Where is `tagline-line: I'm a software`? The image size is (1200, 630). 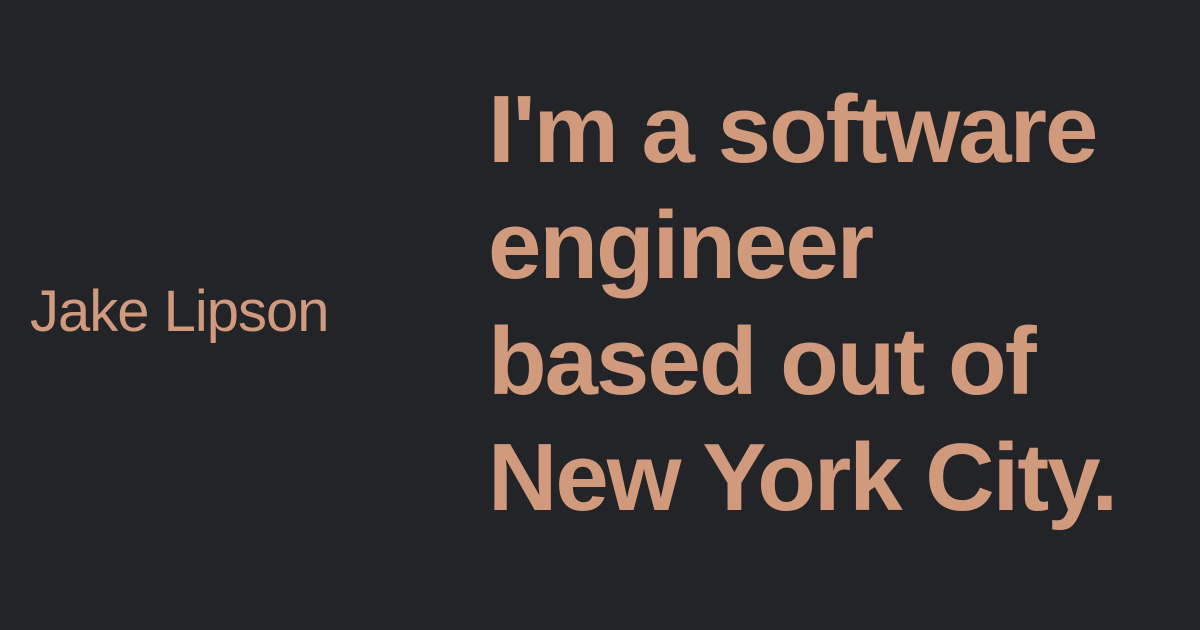
tagline-line: I'm a software is located at coordinates (793, 129).